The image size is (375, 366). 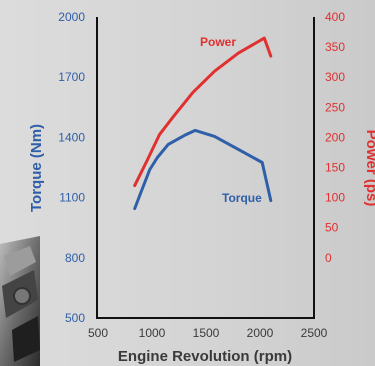 What do you see at coordinates (328, 258) in the screenshot?
I see `y-right-tick-label: 0` at bounding box center [328, 258].